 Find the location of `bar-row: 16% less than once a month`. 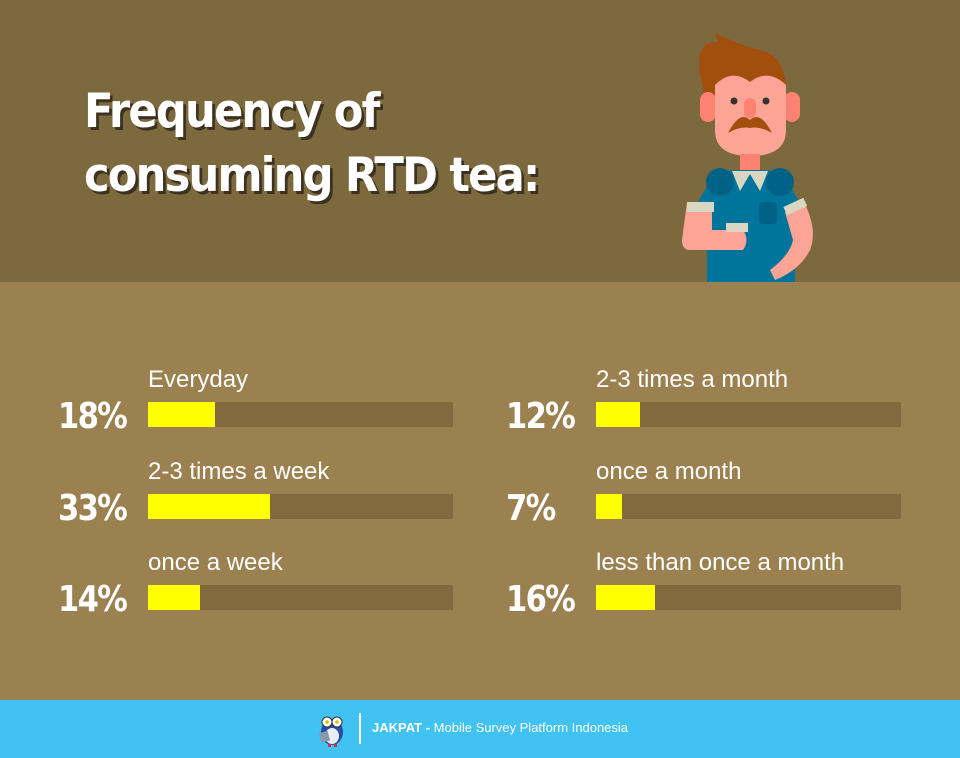

bar-row: 16% less than once a month is located at coordinates (706, 589).